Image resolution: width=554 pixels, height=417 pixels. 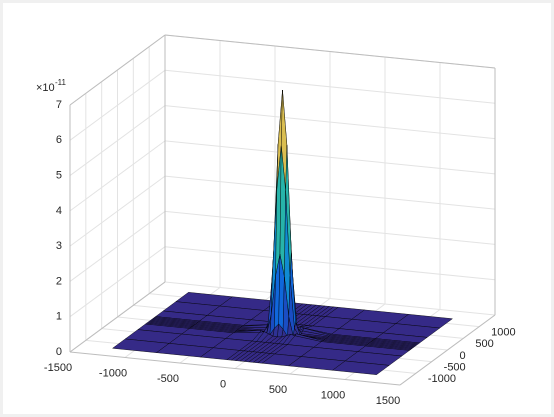 I want to click on y-axis, so click(x=447, y=350).